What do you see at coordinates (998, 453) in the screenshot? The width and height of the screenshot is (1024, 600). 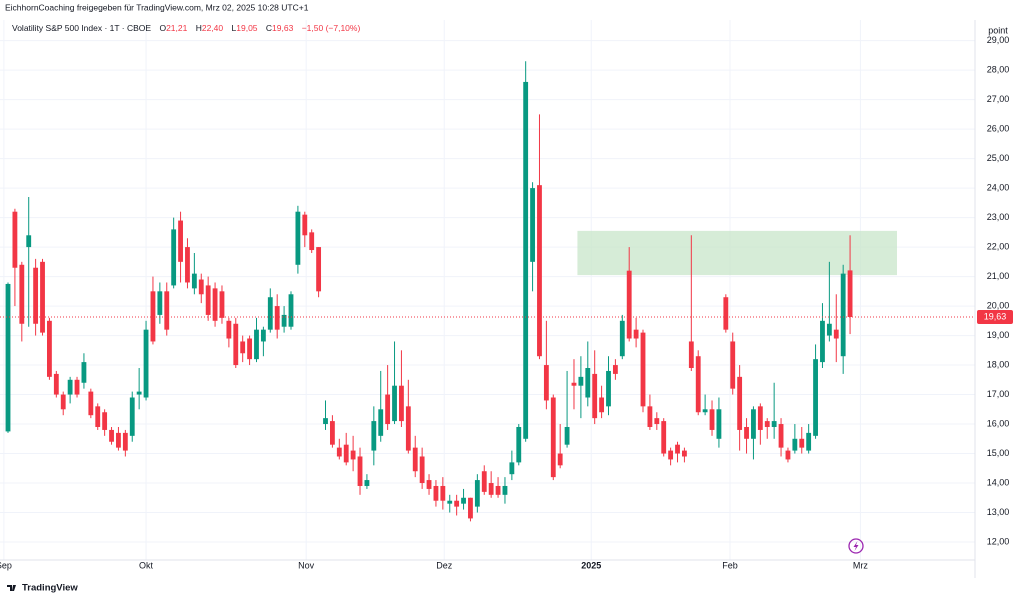 I see `y-tick-label: 15,00` at bounding box center [998, 453].